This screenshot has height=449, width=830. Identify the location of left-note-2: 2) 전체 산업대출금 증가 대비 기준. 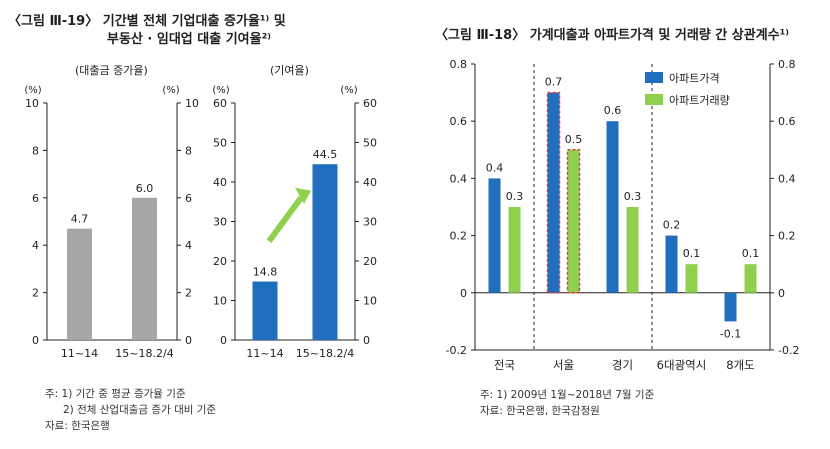
(140, 410).